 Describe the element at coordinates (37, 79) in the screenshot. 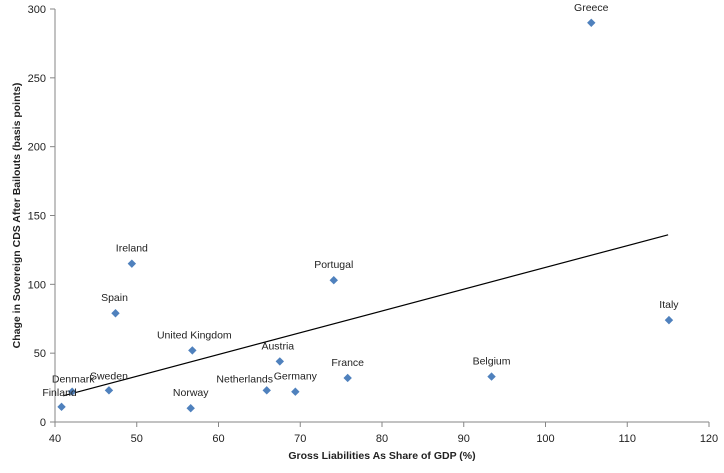

I see `y-tick-label: 250` at that location.